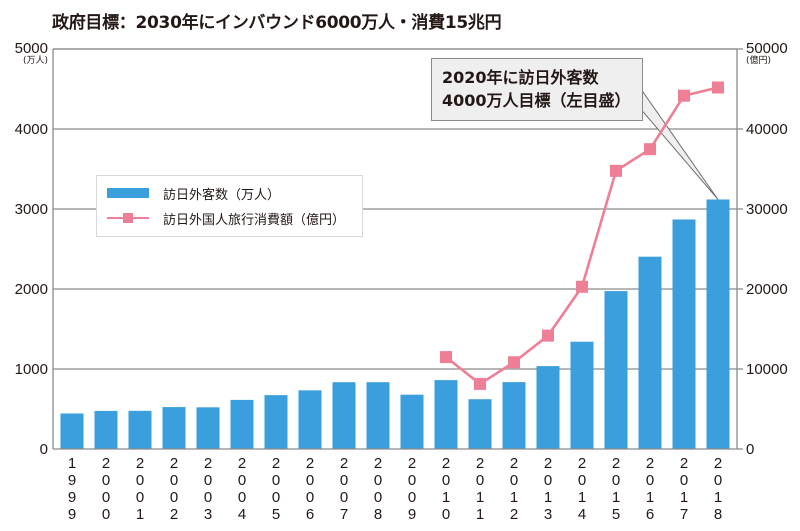 The width and height of the screenshot is (800, 531). I want to click on bar-2006, so click(310, 419).